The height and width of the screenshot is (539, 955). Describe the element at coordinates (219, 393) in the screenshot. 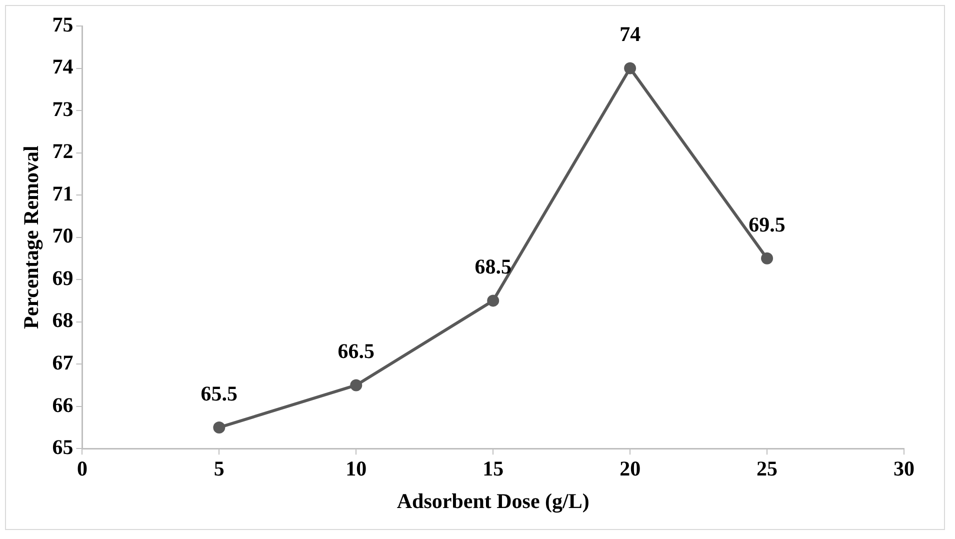

I see `data-label: 65.5` at that location.